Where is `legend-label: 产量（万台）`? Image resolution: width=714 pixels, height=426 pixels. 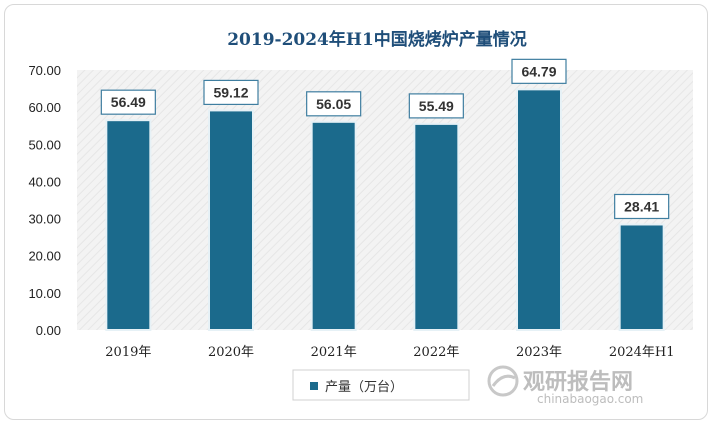
legend-label: 产量（万台） is located at coordinates (364, 387).